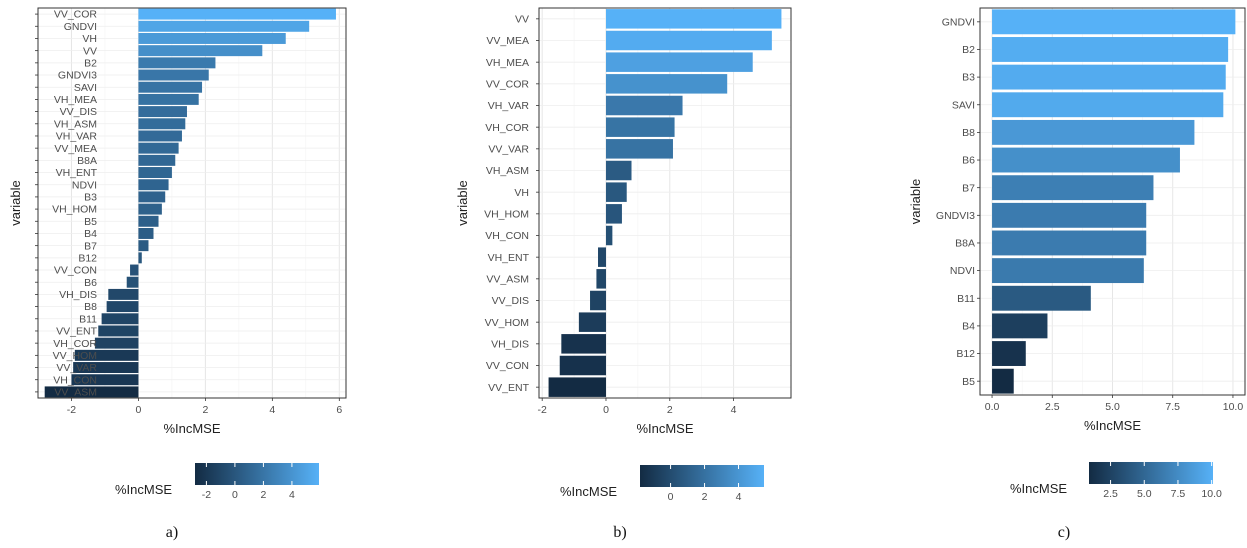 This screenshot has height=548, width=1247. Describe the element at coordinates (1144, 494) in the screenshot. I see `legend-tick-label: 5.0` at that location.